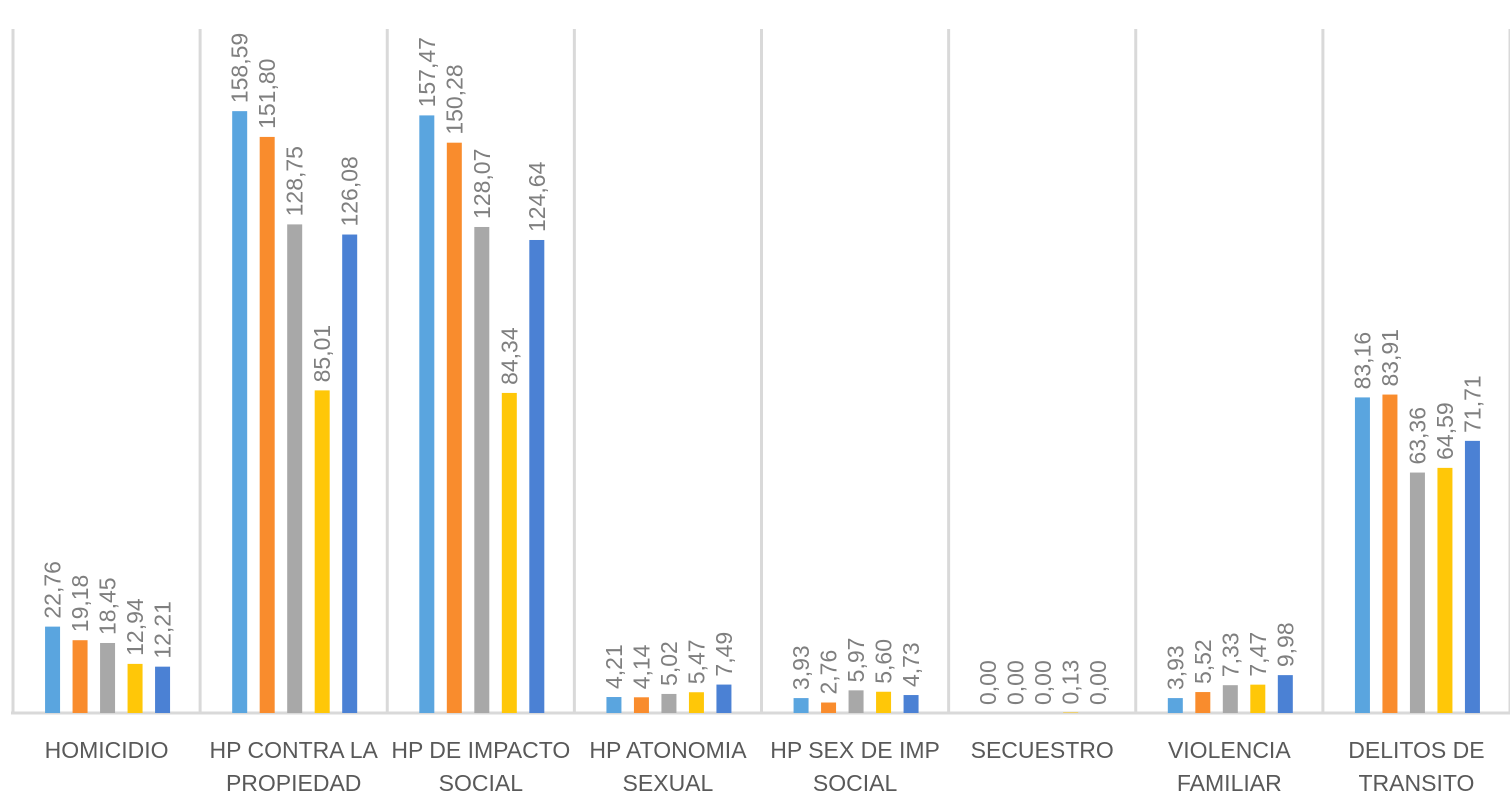 This screenshot has width=1510, height=793. I want to click on data-label: 83,91, so click(1390, 358).